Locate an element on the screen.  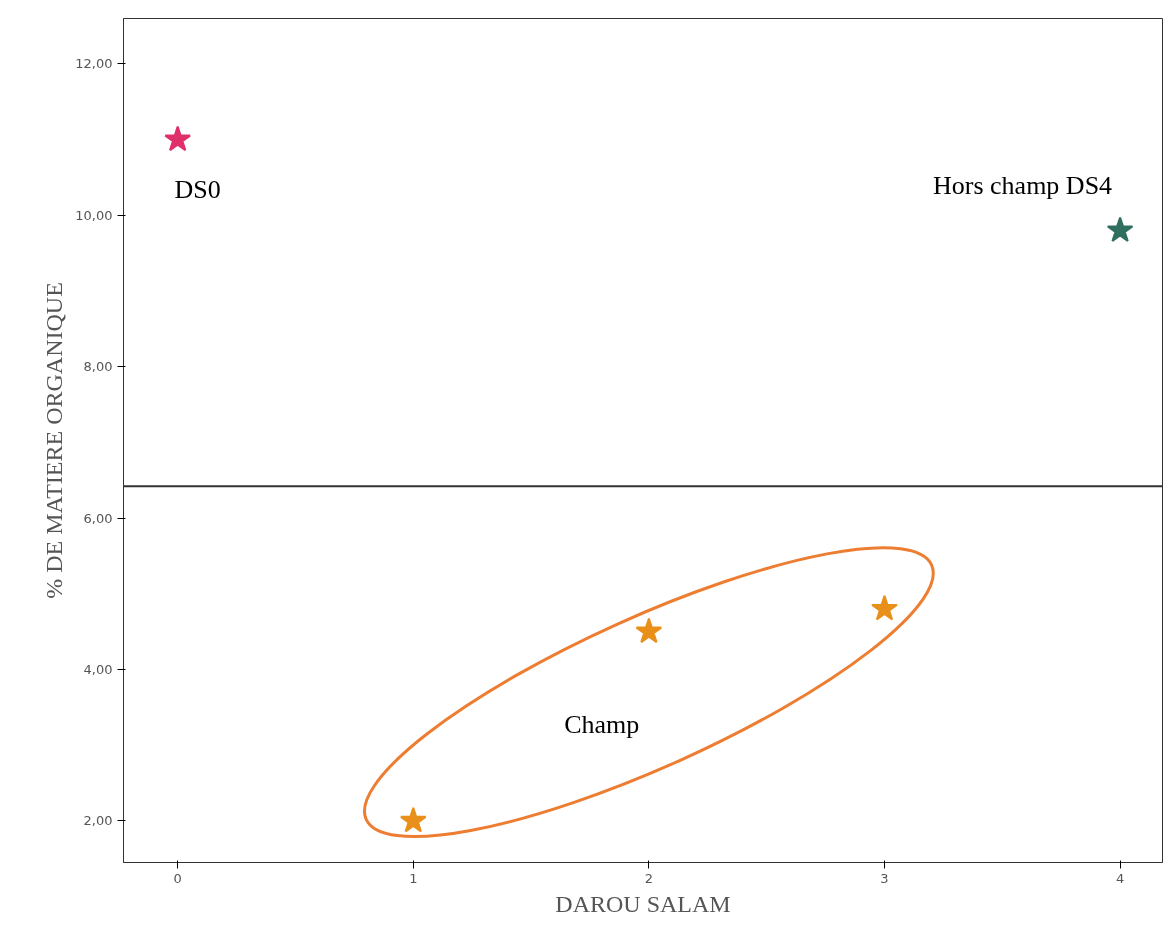
y-tick-label: 10,00 is located at coordinates (94, 215).